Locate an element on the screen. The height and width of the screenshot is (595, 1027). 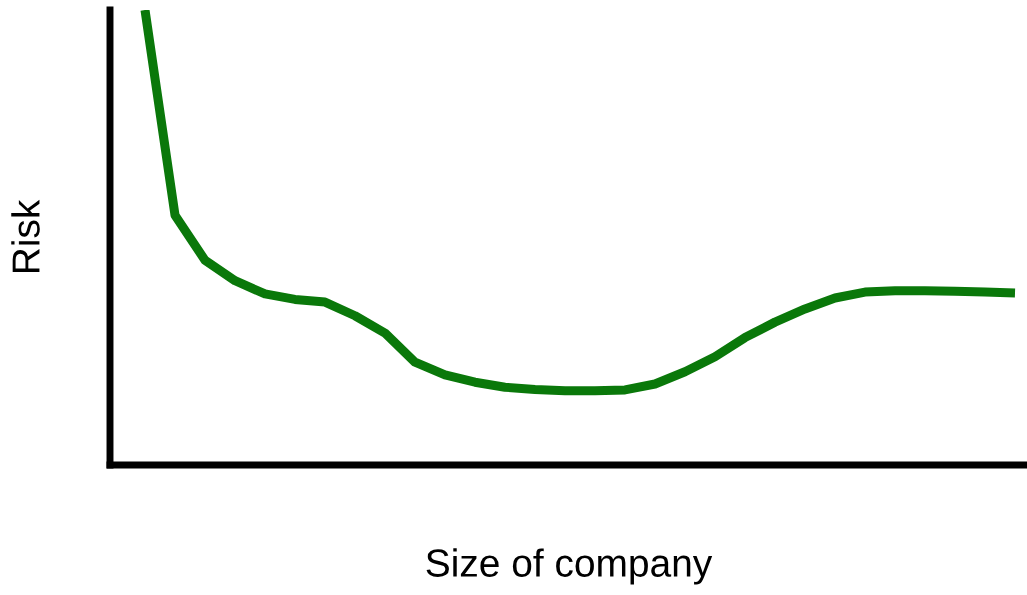
x-axis-title: Size of company is located at coordinates (569, 566).